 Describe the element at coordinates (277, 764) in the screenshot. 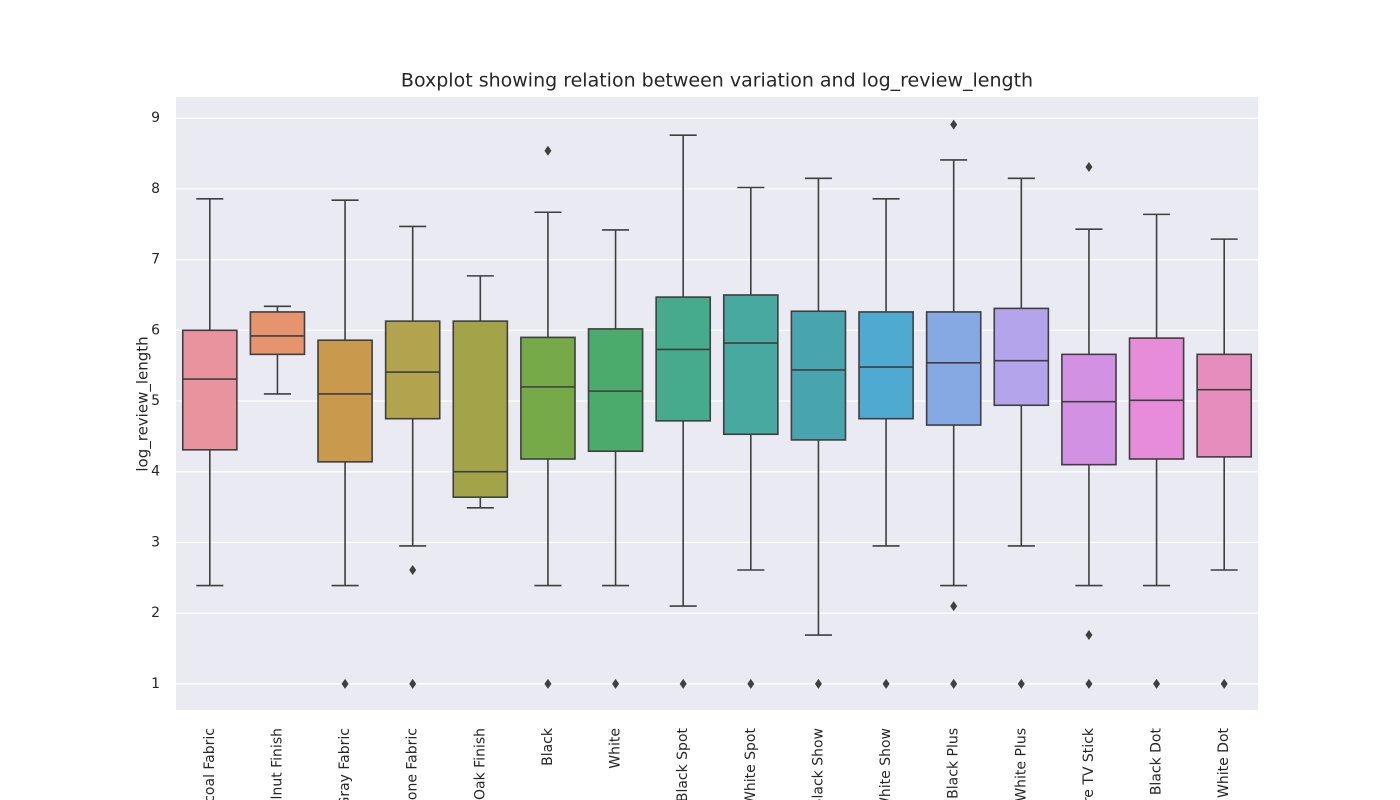

I see `x-tick-label: Walnut Finish` at that location.